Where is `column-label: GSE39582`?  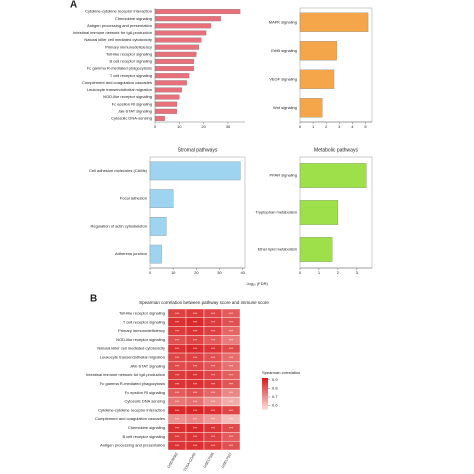 column-label: GSE39582 is located at coordinates (173, 460).